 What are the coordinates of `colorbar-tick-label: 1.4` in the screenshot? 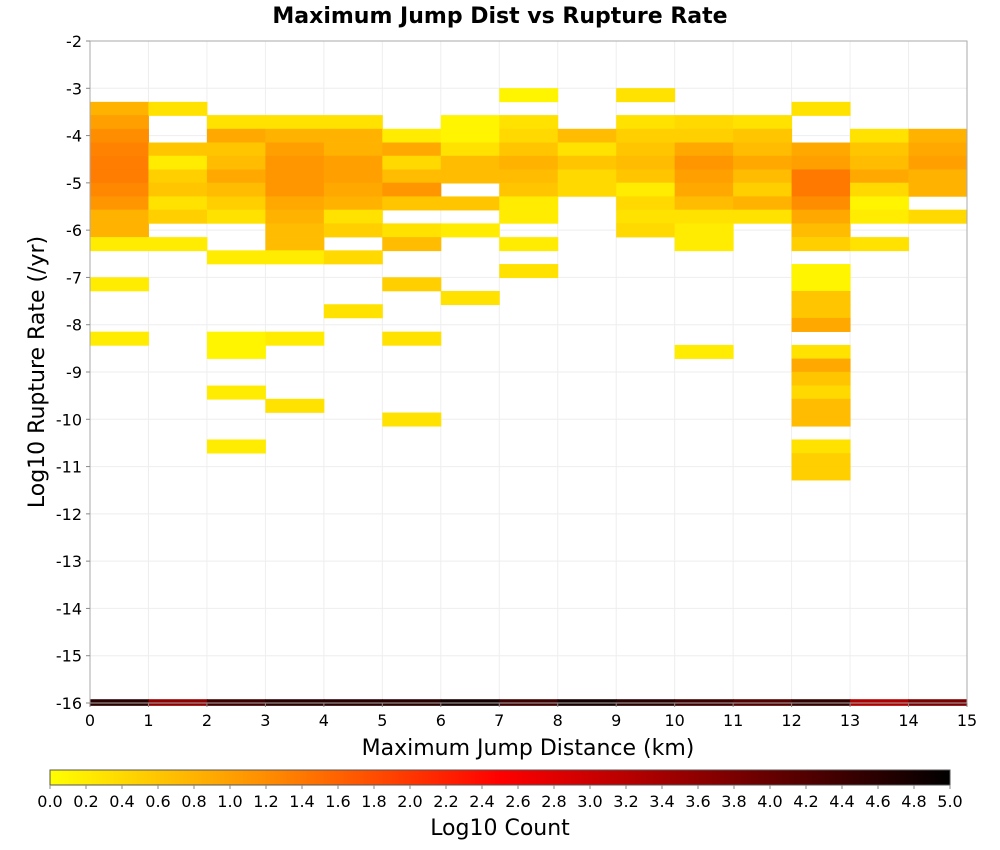 It's located at (301, 801).